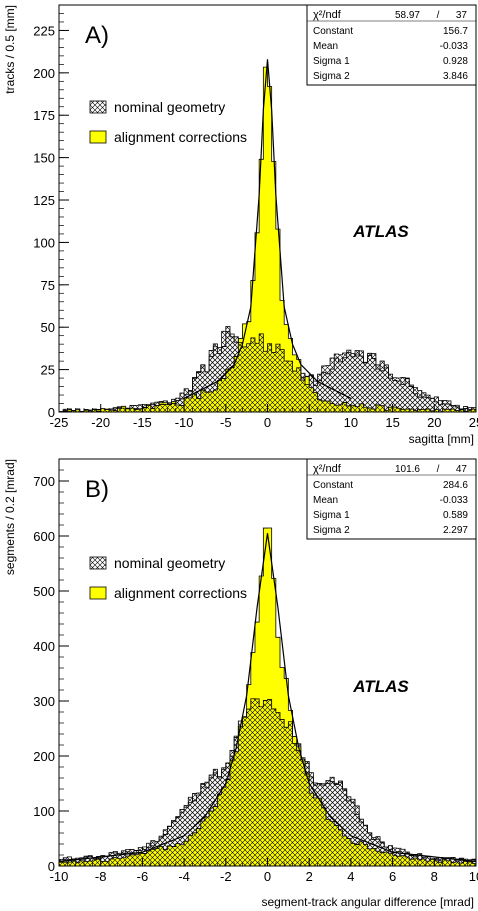 The height and width of the screenshot is (911, 478). Describe the element at coordinates (184, 876) in the screenshot. I see `x-tick-label: -4` at that location.